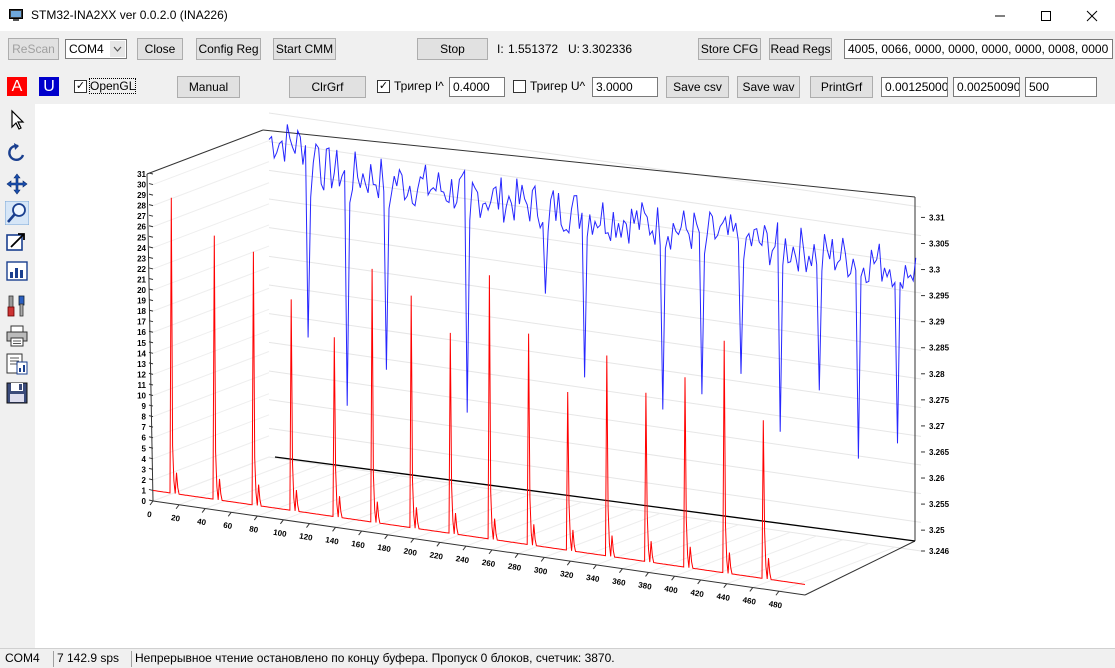 The height and width of the screenshot is (668, 1115). Describe the element at coordinates (17, 336) in the screenshot. I see `print-icon` at that location.